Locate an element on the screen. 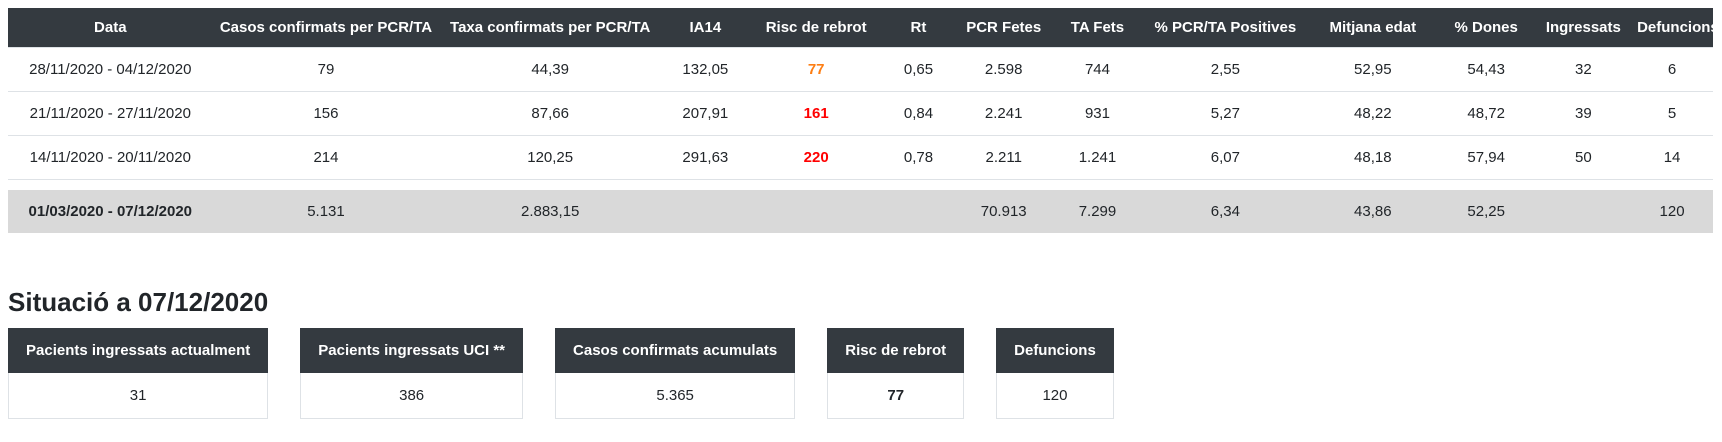 Image resolution: width=1722 pixels, height=442 pixels. cell-pct-positive: 5,27 is located at coordinates (1225, 113).